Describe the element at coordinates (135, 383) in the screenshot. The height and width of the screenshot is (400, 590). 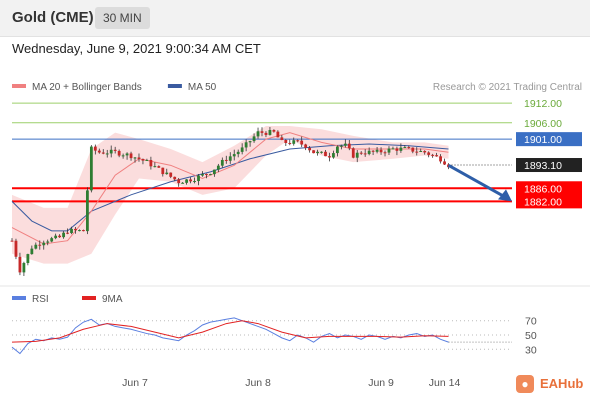
I see `x-tick-Jun-7: Jun 7` at that location.